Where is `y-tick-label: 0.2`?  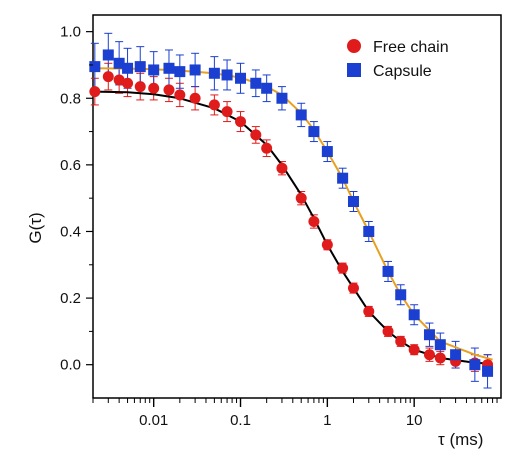 y-tick-label: 0.2 is located at coordinates (70, 298).